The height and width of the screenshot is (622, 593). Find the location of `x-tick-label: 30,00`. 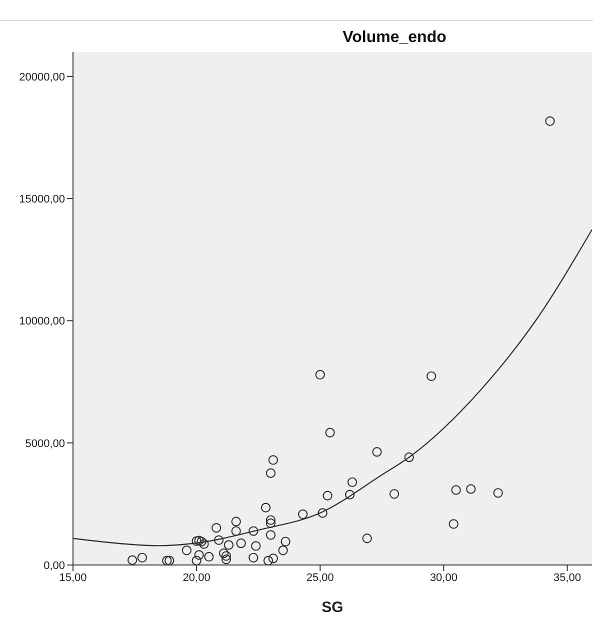

x-tick-label: 30,00 is located at coordinates (444, 578).